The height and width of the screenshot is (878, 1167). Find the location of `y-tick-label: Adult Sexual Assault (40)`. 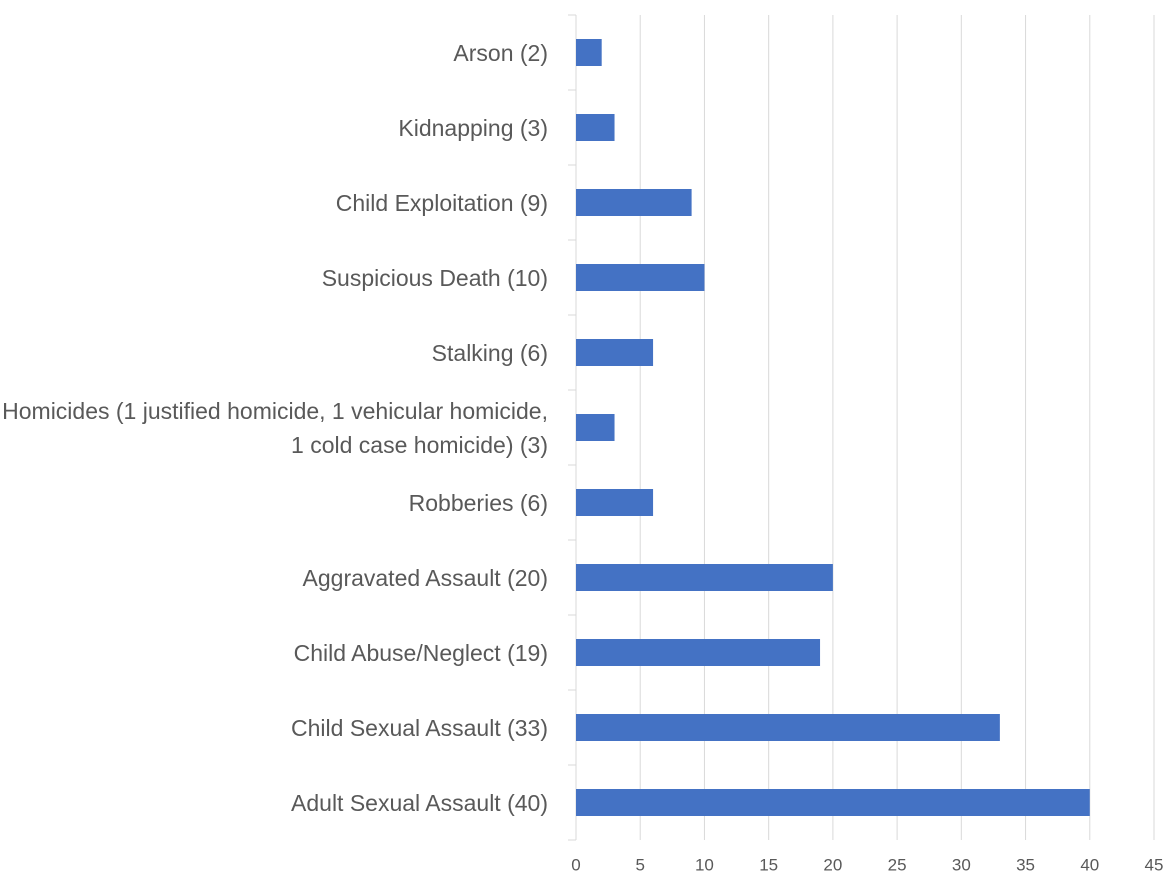

y-tick-label: Adult Sexual Assault (40) is located at coordinates (419, 802).